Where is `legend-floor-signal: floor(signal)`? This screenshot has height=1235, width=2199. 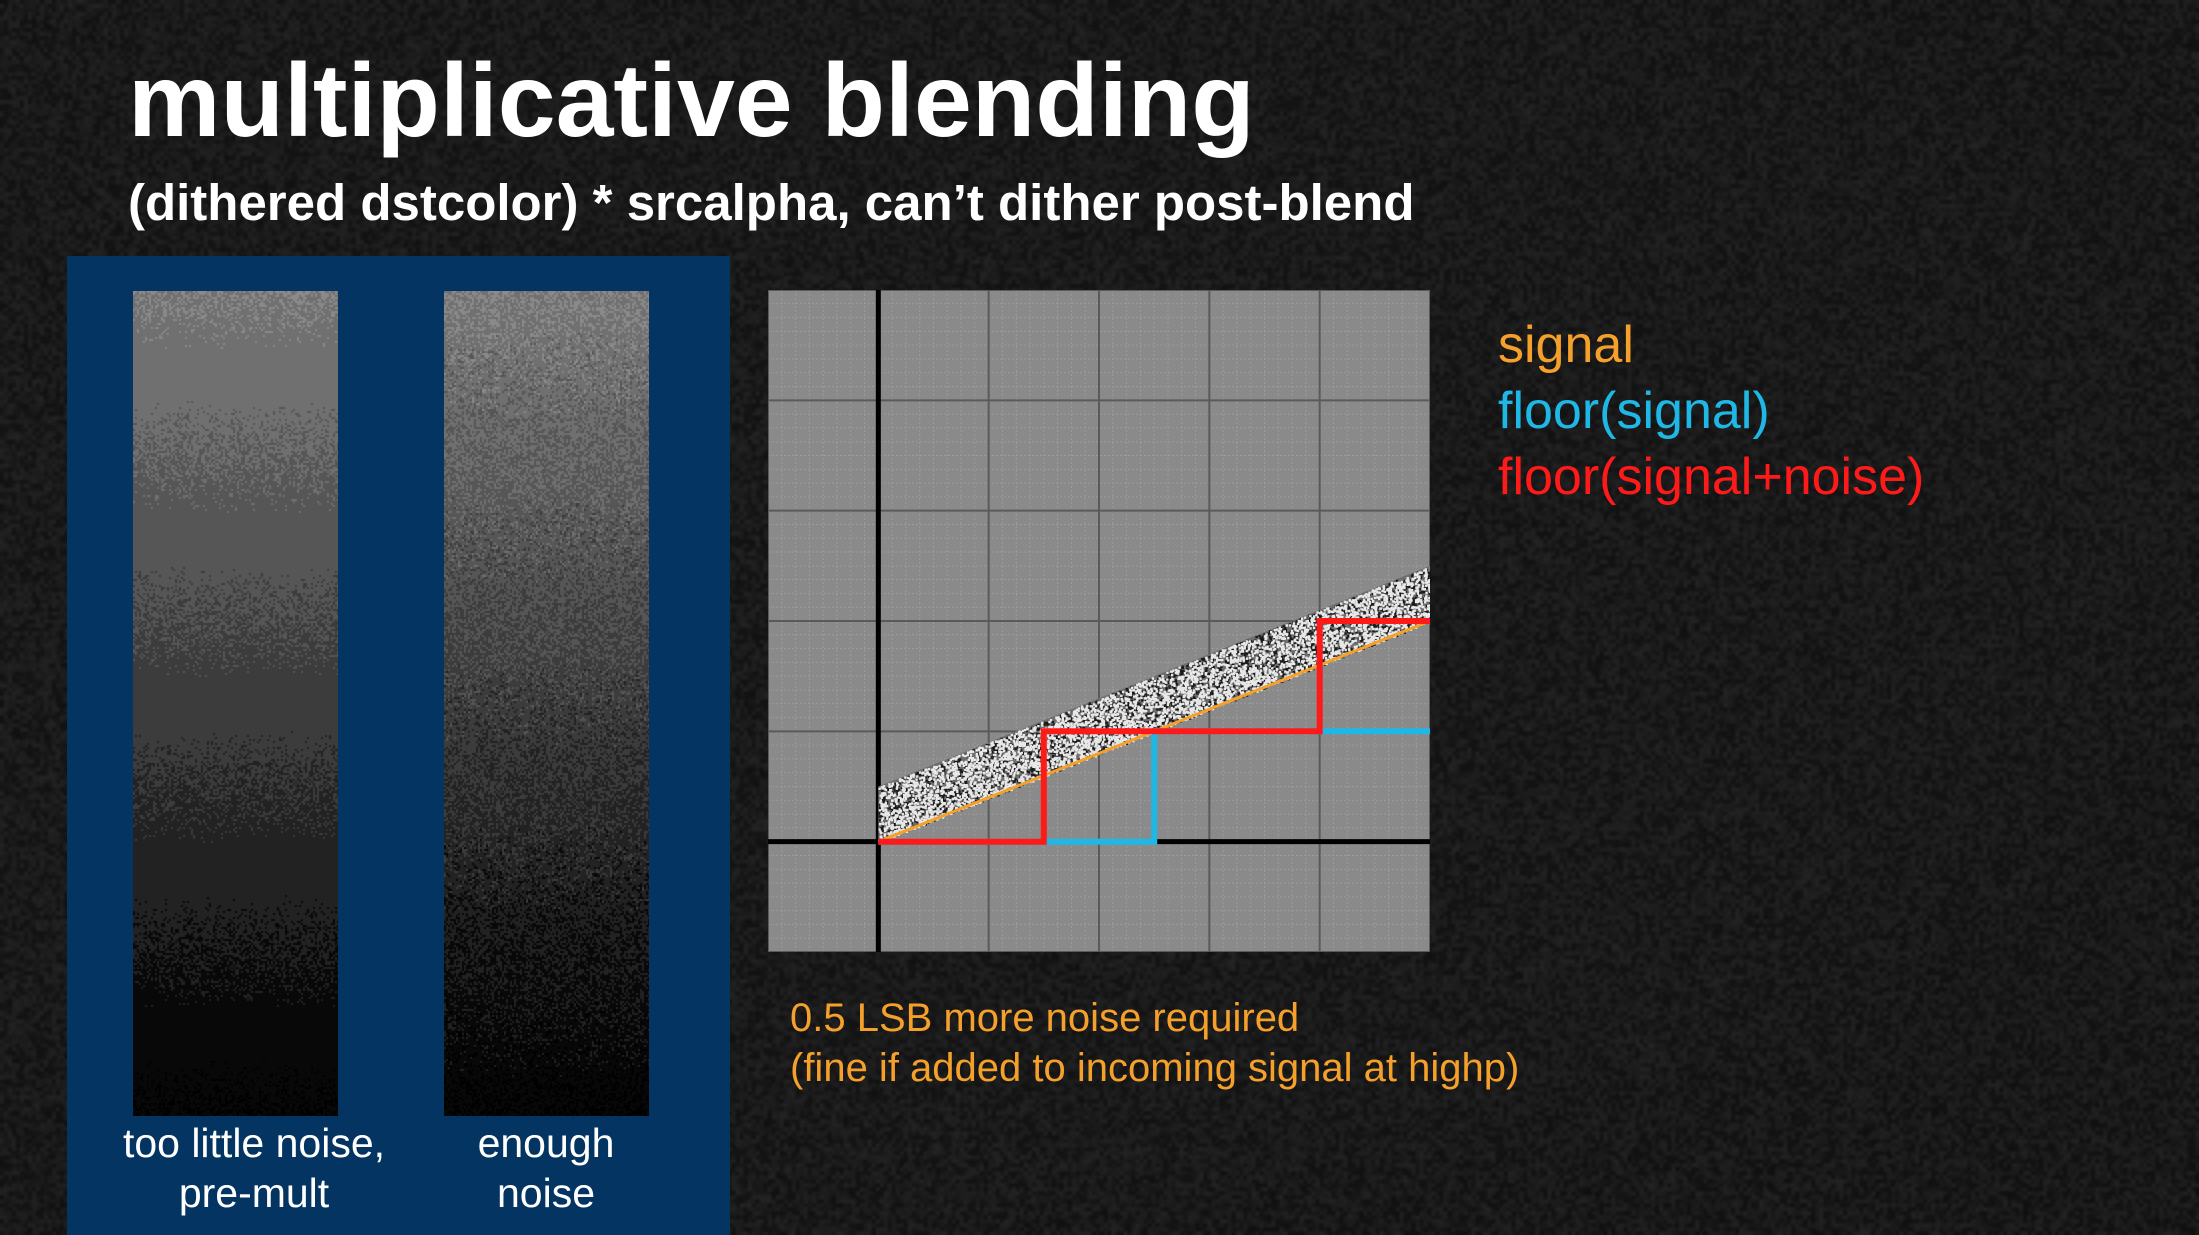
legend-floor-signal: floor(signal) is located at coordinates (1634, 411).